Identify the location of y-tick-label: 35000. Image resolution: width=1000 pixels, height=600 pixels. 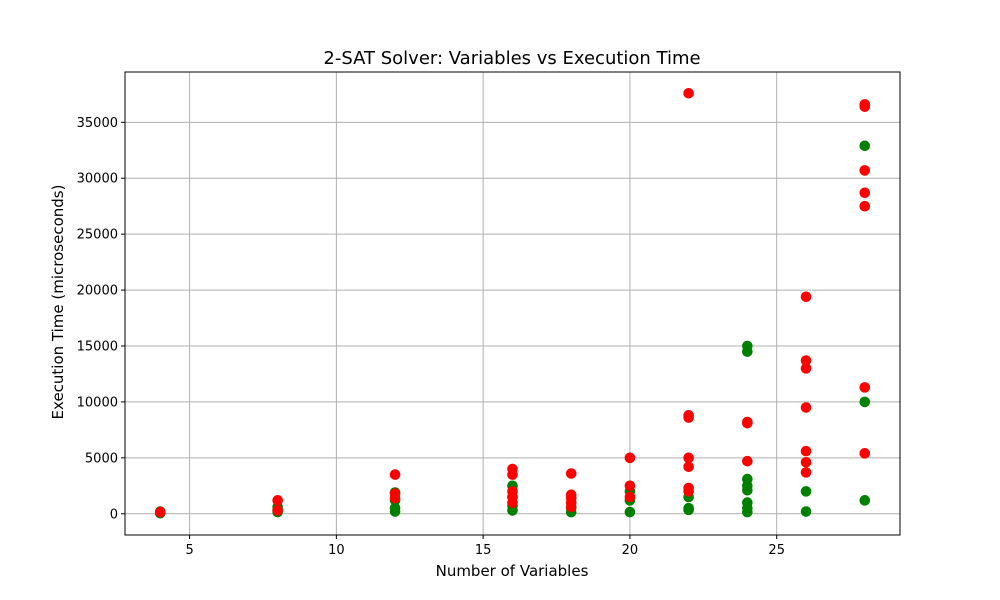
(97, 123).